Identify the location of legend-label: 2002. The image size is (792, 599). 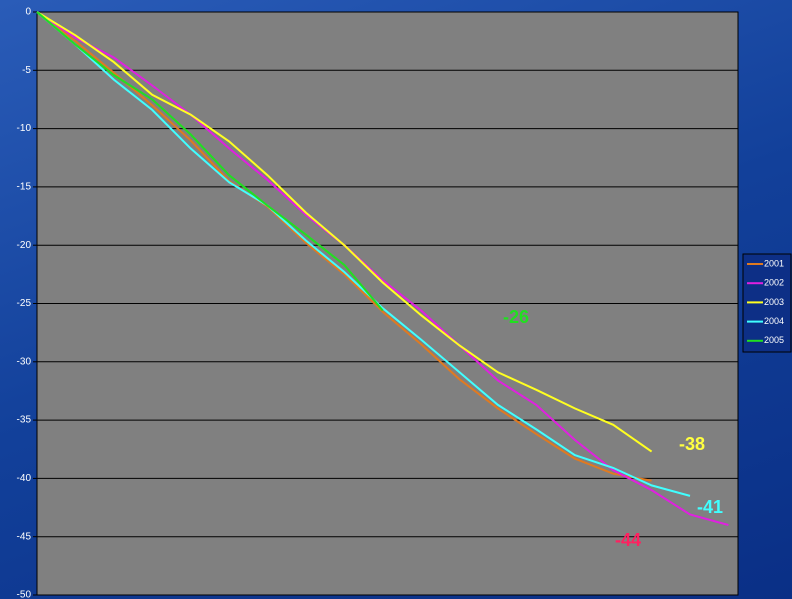
(774, 283).